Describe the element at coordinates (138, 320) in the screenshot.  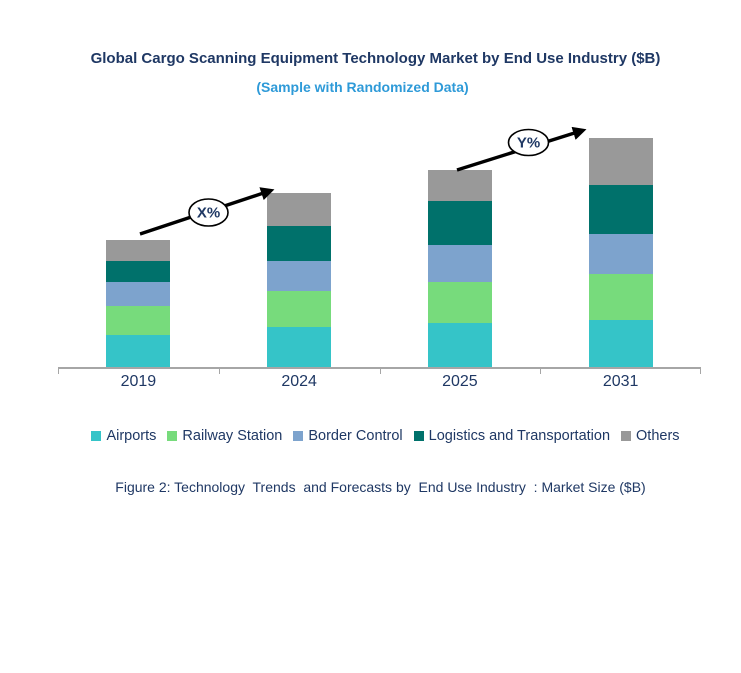
I see `bar-segment-2019-railway-station` at that location.